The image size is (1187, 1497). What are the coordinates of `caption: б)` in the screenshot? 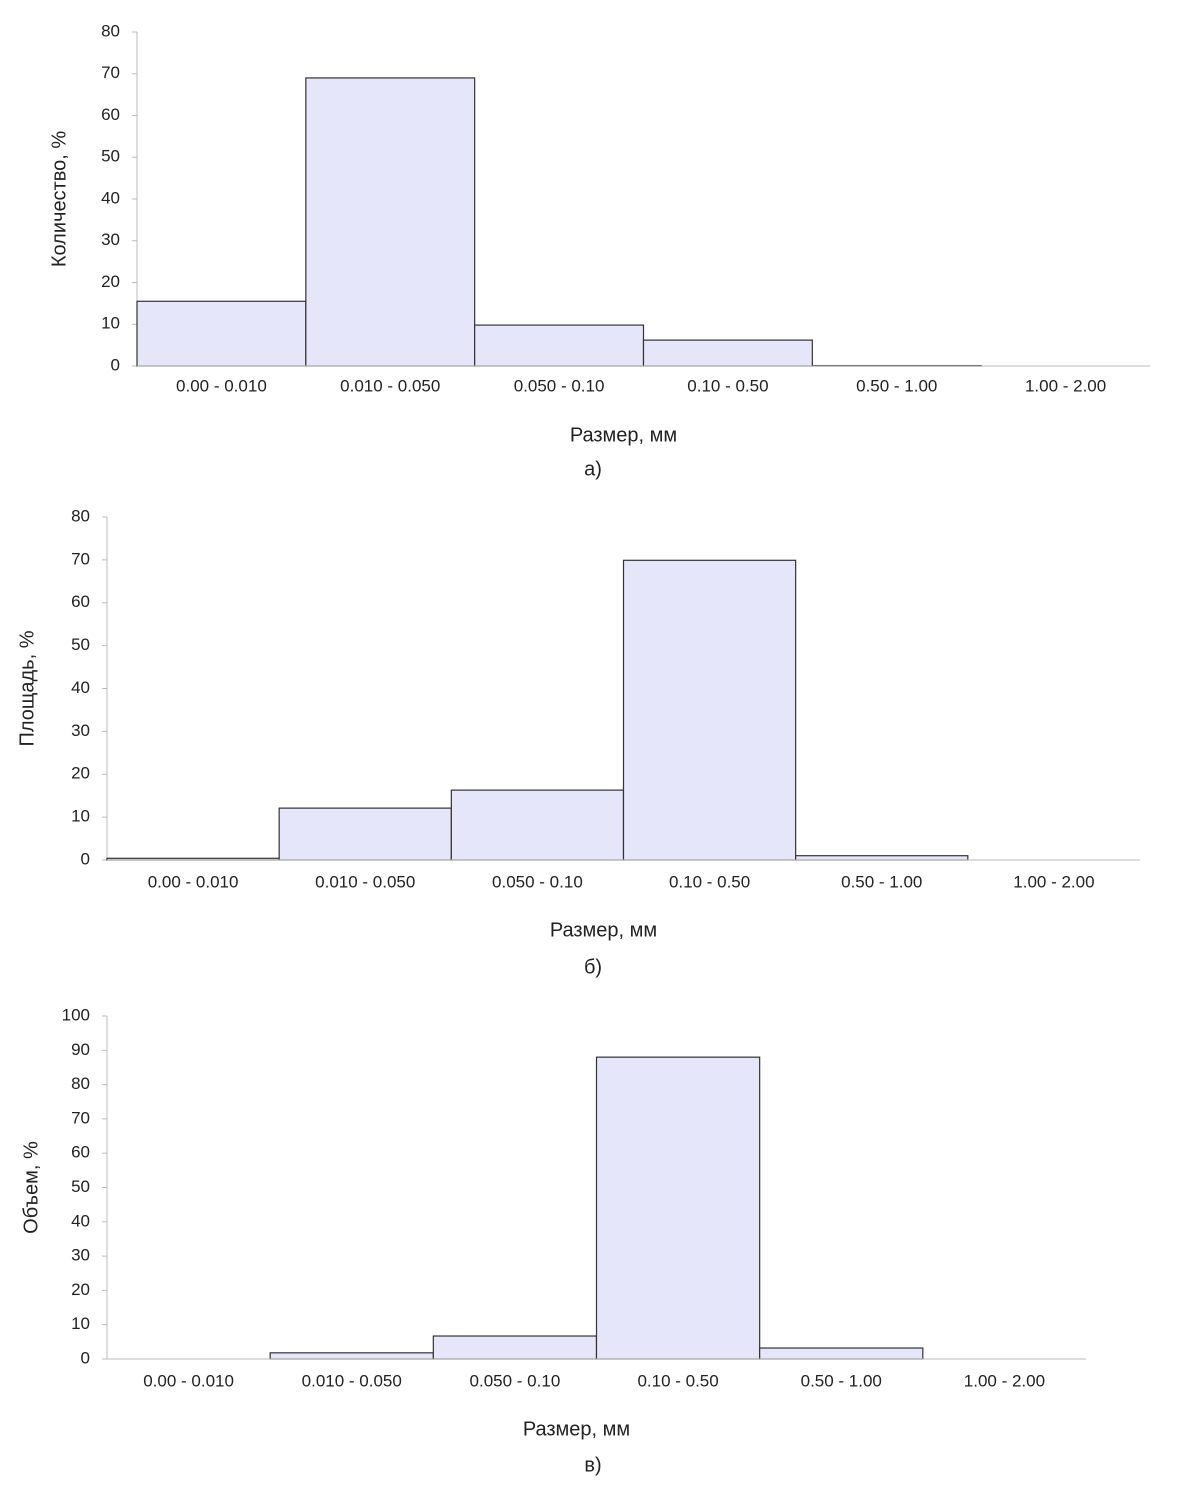 It's located at (593, 967).